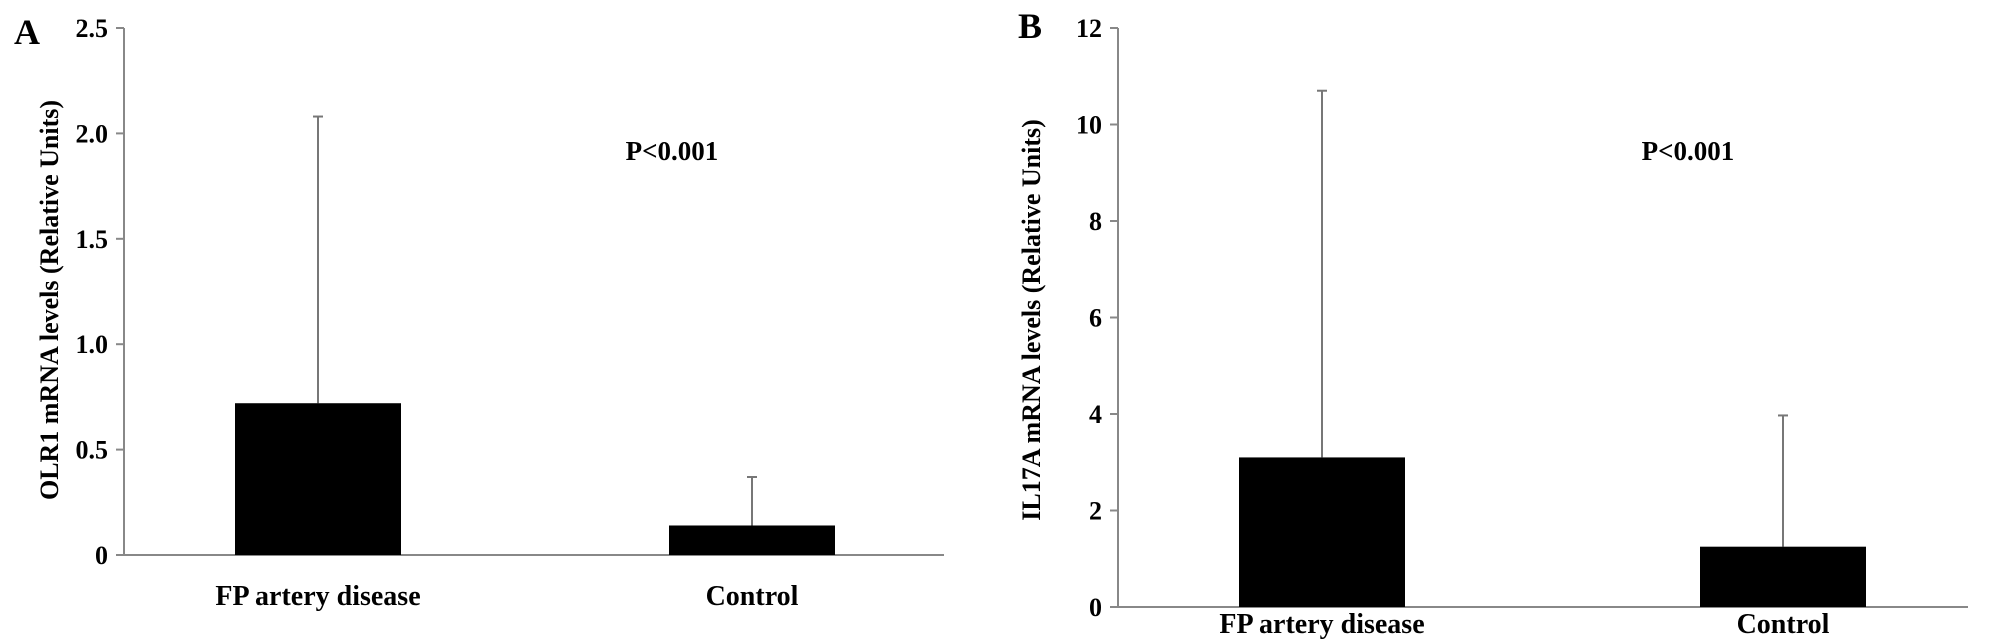 This screenshot has width=2008, height=642. What do you see at coordinates (1089, 125) in the screenshot?
I see `y-tick-label: 10` at bounding box center [1089, 125].